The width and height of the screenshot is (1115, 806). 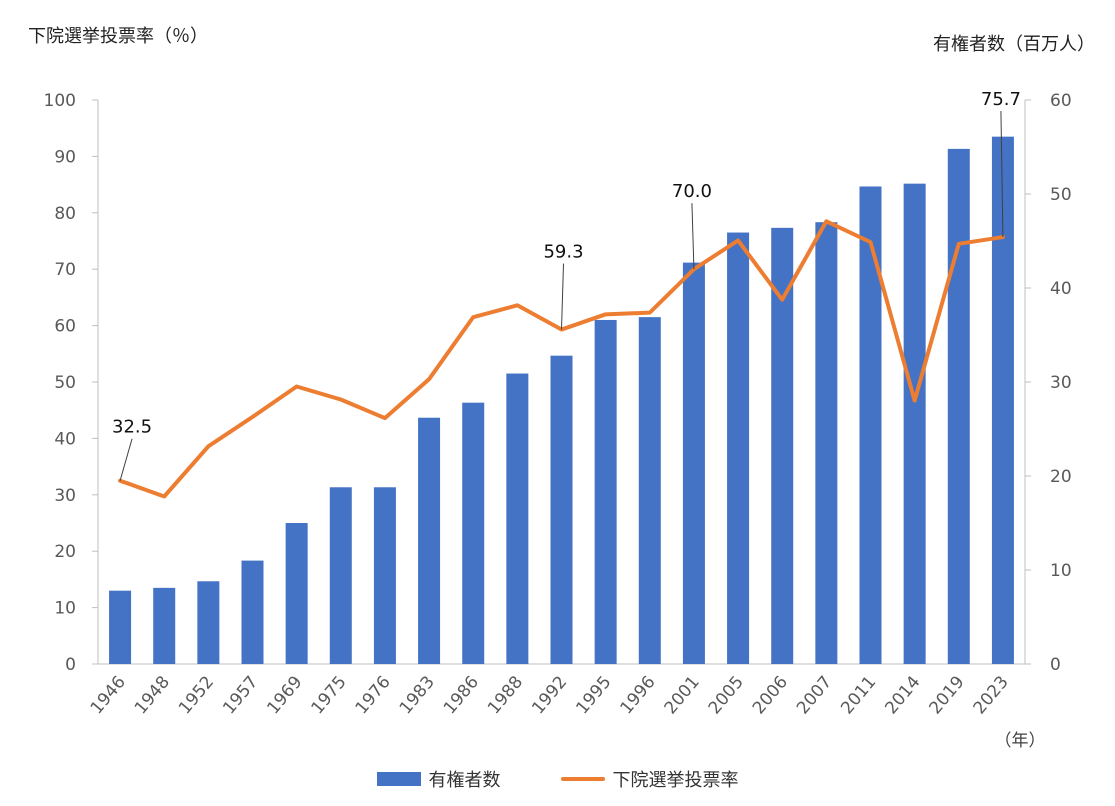 What do you see at coordinates (692, 191) in the screenshot?
I see `annotation-label-2001: 70.0` at bounding box center [692, 191].